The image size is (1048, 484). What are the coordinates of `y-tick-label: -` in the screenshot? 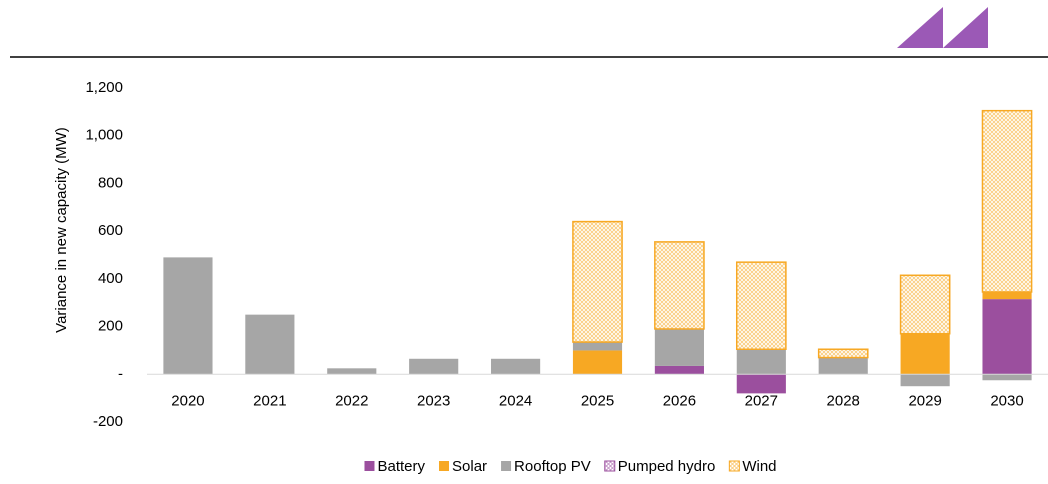 It's located at (120, 373).